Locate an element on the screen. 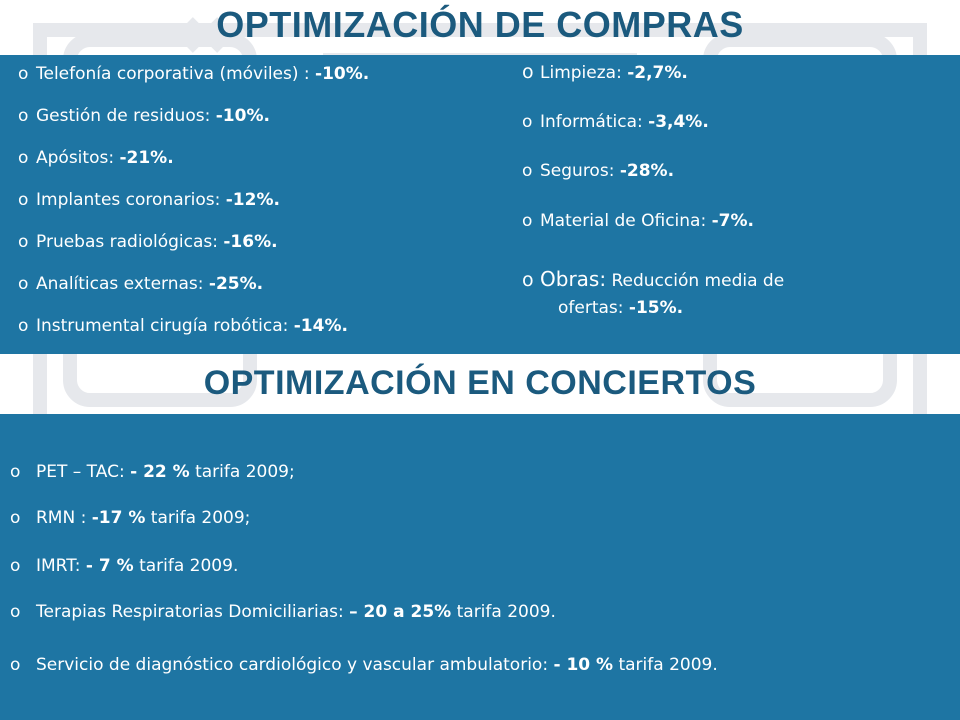  item-label: Material de Oficina: is located at coordinates (626, 221).